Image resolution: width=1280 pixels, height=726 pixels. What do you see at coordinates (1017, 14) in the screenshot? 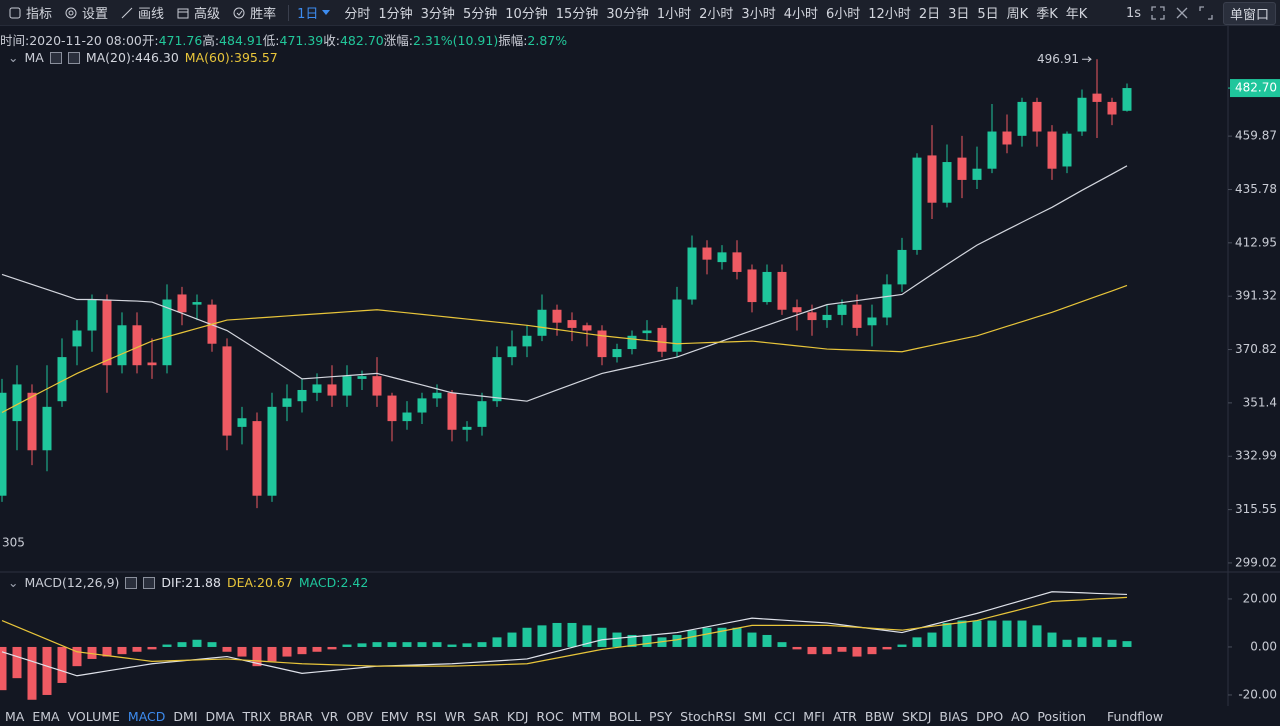
I see `period-button: 周K` at bounding box center [1017, 14].